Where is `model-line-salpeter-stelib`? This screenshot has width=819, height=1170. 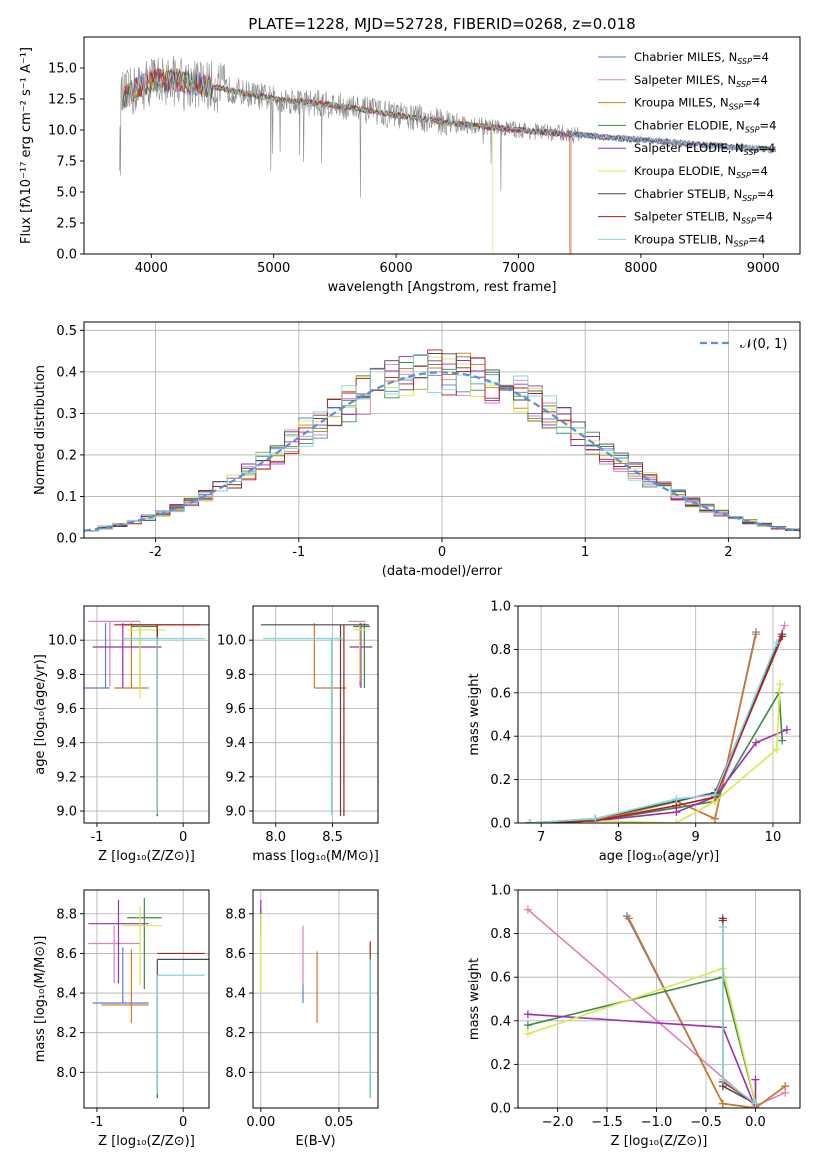
model-line-salpeter-stelib is located at coordinates (346, 161).